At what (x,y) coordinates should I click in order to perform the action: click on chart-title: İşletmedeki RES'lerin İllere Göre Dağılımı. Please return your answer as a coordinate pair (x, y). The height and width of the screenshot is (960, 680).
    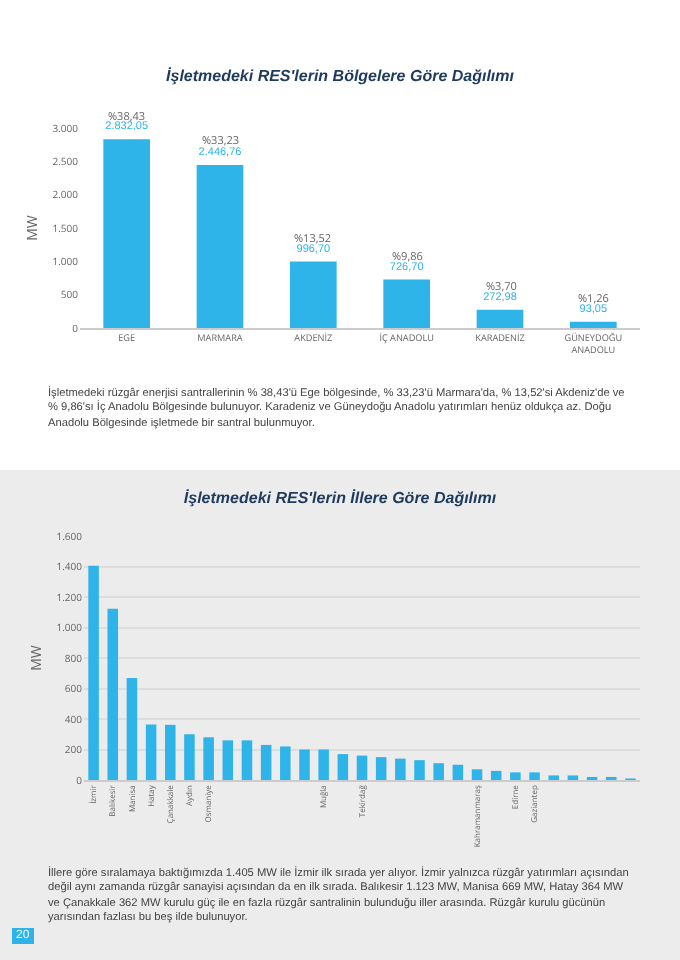
    Looking at the image, I should click on (340, 497).